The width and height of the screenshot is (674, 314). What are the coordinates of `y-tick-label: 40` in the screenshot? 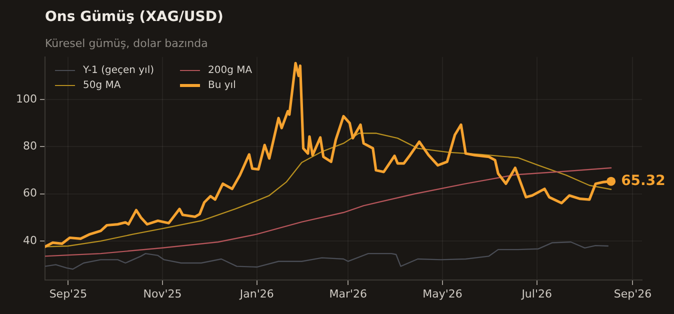 It's located at (30, 240).